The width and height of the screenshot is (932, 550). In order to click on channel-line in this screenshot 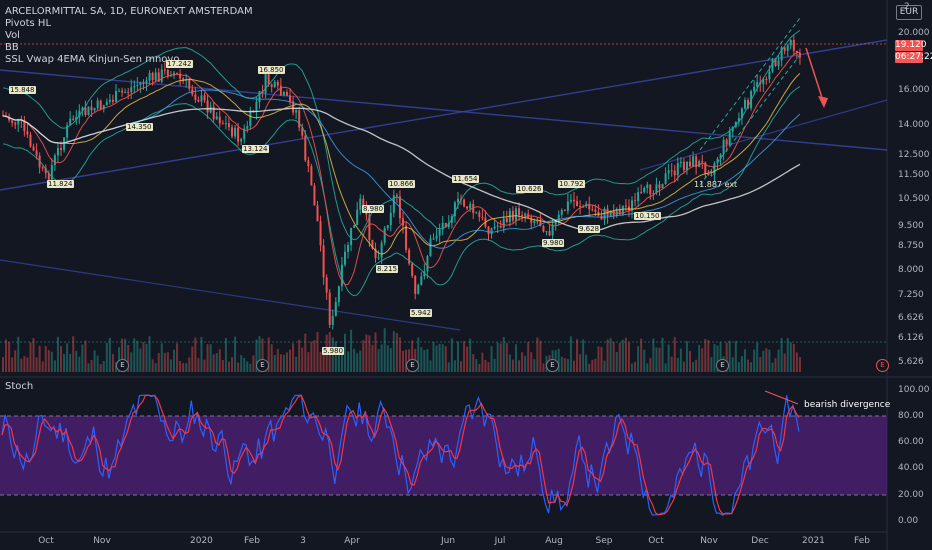, I will do `click(750, 120)`.